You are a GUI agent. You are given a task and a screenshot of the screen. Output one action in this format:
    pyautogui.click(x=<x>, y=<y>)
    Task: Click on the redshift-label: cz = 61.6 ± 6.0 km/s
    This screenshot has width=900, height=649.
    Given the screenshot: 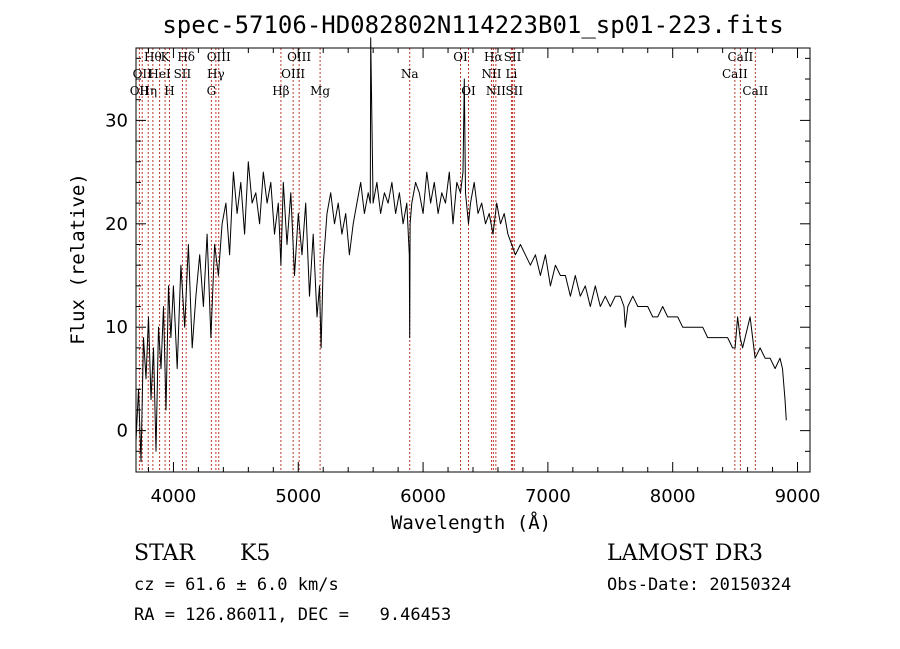 What is the action you would take?
    pyautogui.click(x=236, y=585)
    